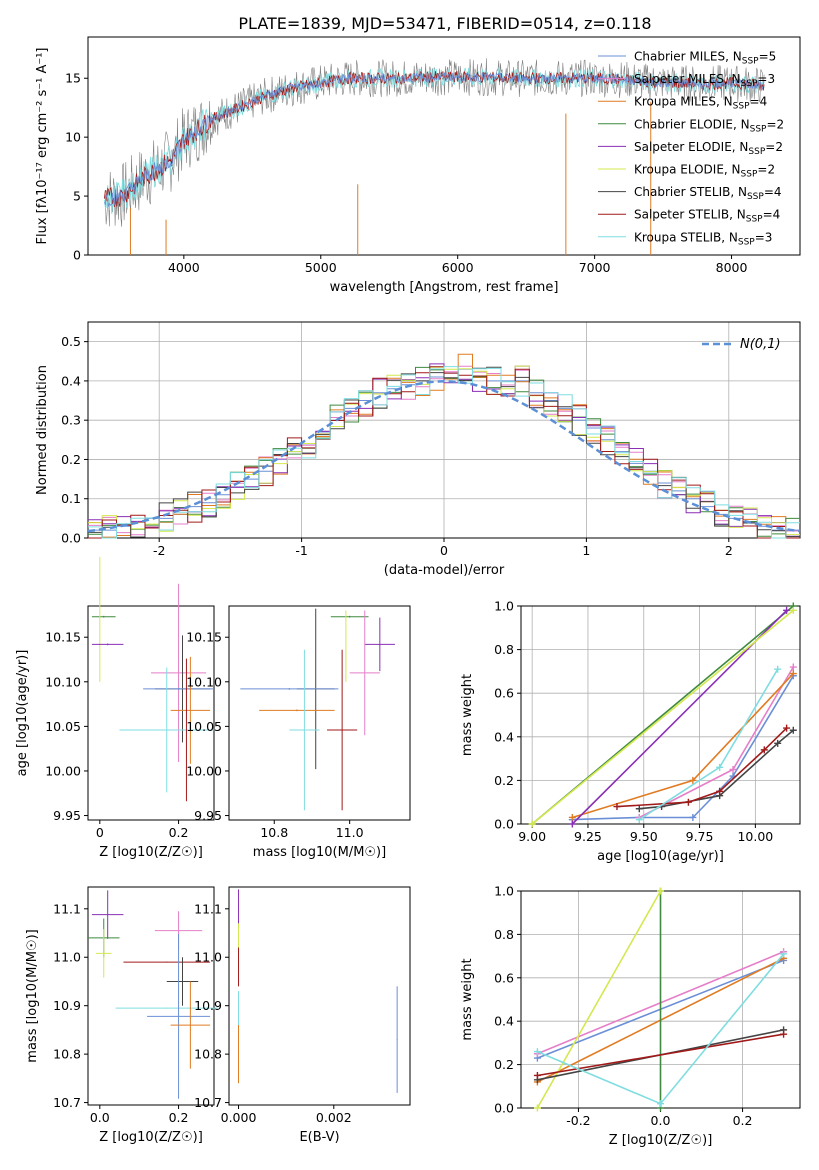 The image size is (819, 1170). Describe the element at coordinates (766, 79) in the screenshot. I see `legend-count: =3` at that location.